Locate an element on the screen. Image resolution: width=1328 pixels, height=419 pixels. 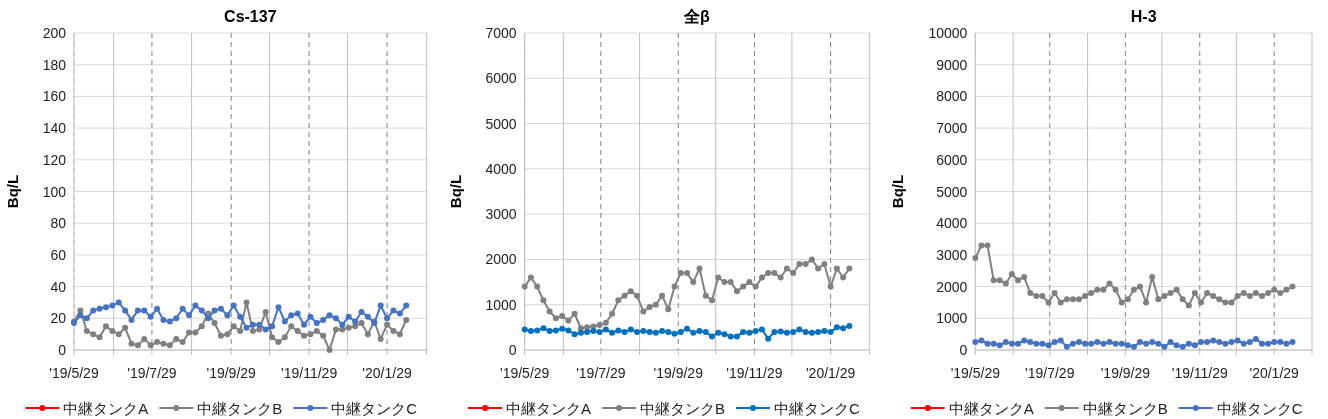
legend-label: 中継タンクB is located at coordinates (240, 408).